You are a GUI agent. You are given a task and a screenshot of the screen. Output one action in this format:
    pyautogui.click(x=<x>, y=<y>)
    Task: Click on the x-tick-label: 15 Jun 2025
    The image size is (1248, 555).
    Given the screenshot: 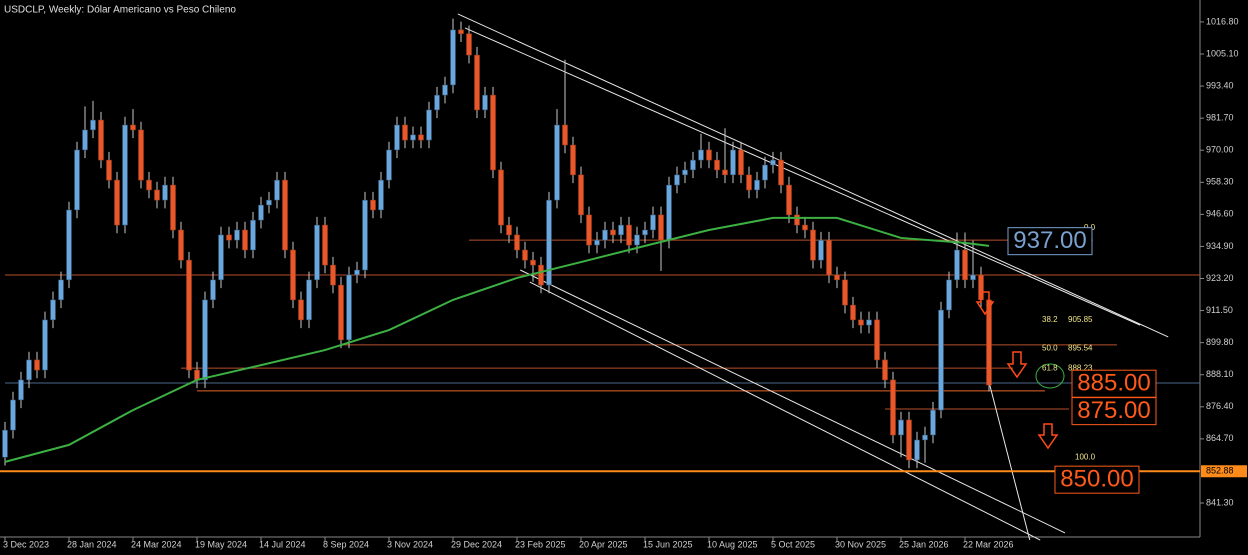 What is the action you would take?
    pyautogui.click(x=668, y=544)
    